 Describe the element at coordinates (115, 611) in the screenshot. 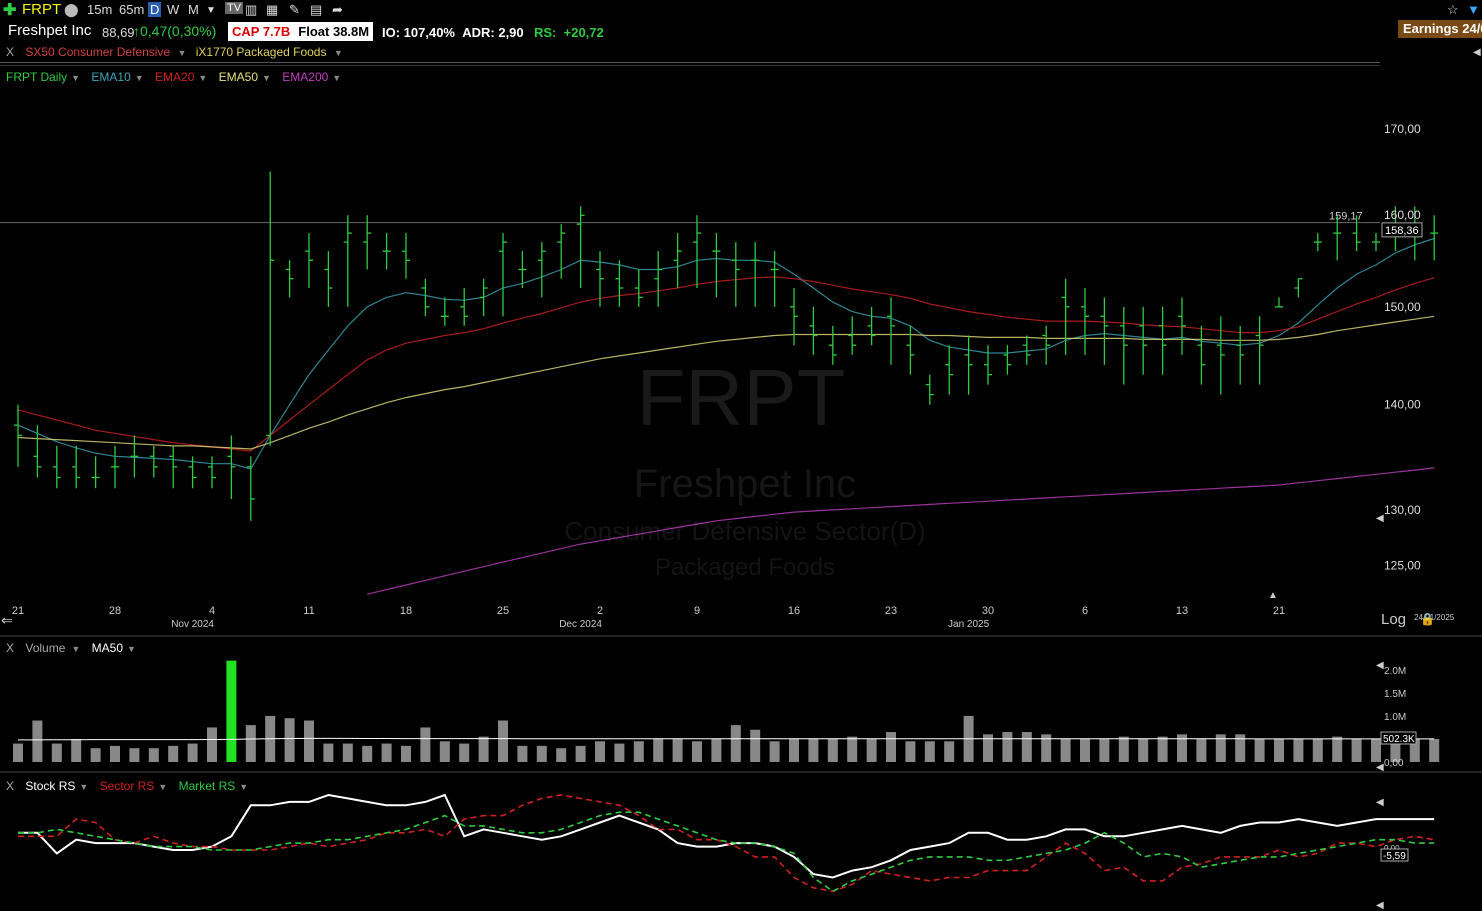

I see `date-tick-label: 28` at that location.